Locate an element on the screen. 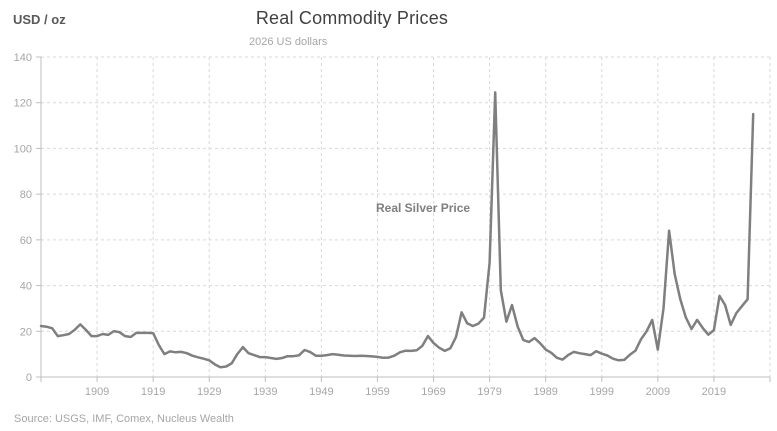  y-tick-label: 100 is located at coordinates (23, 149).